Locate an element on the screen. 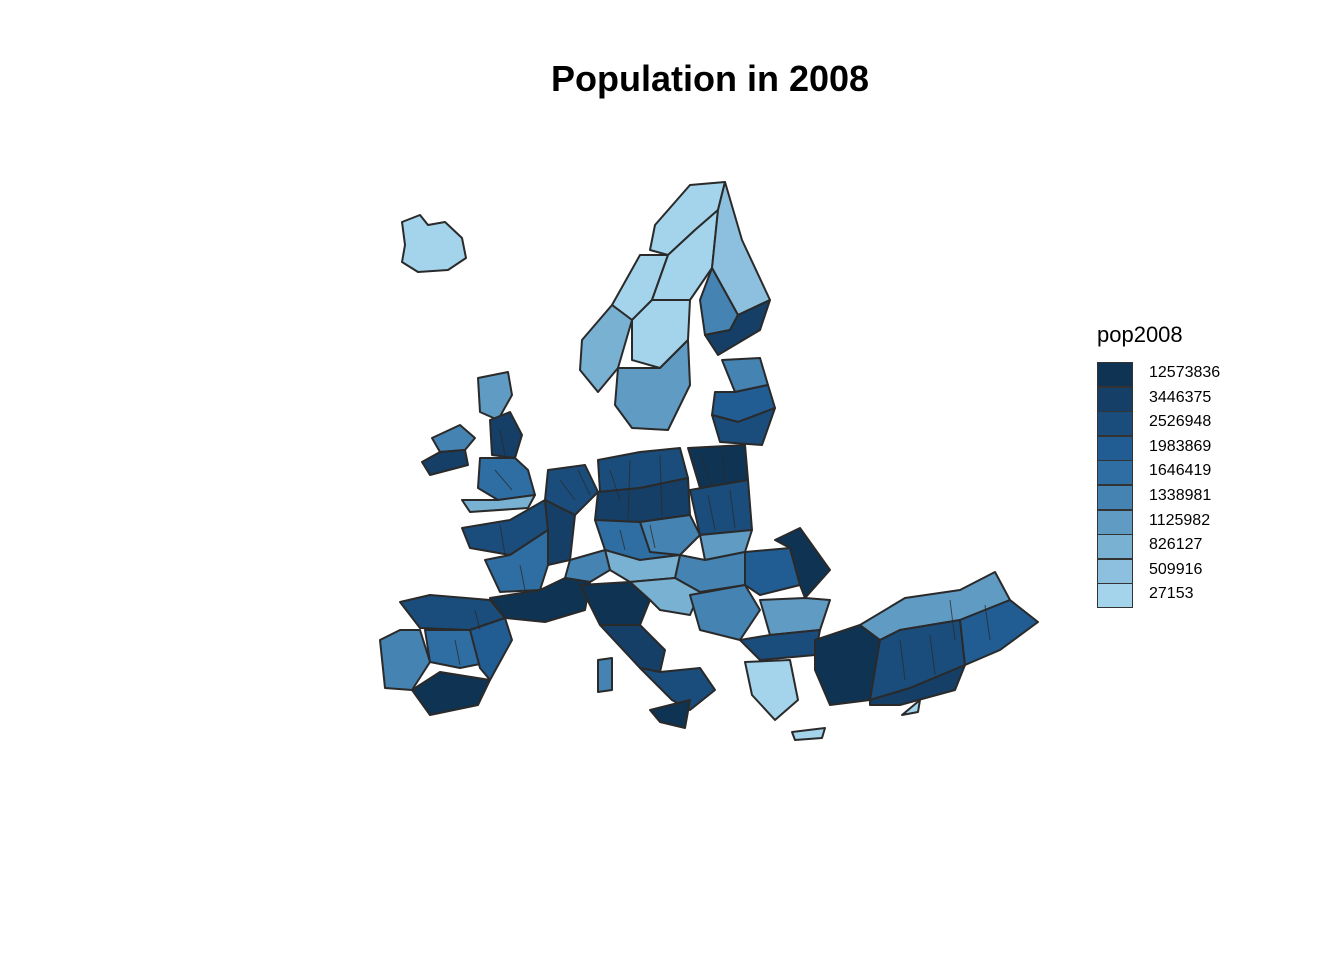 The image size is (1344, 960). region-benelux is located at coordinates (571, 490).